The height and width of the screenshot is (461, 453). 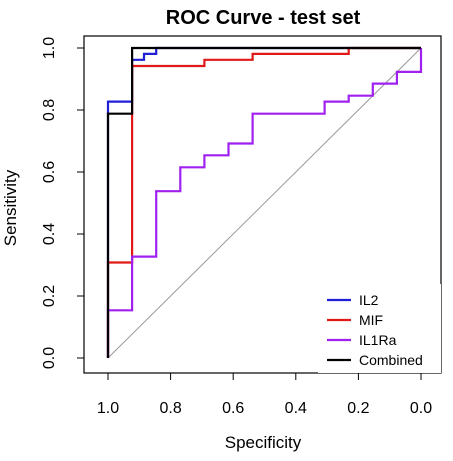 I want to click on x-axis-label: Specificity, so click(x=263, y=442).